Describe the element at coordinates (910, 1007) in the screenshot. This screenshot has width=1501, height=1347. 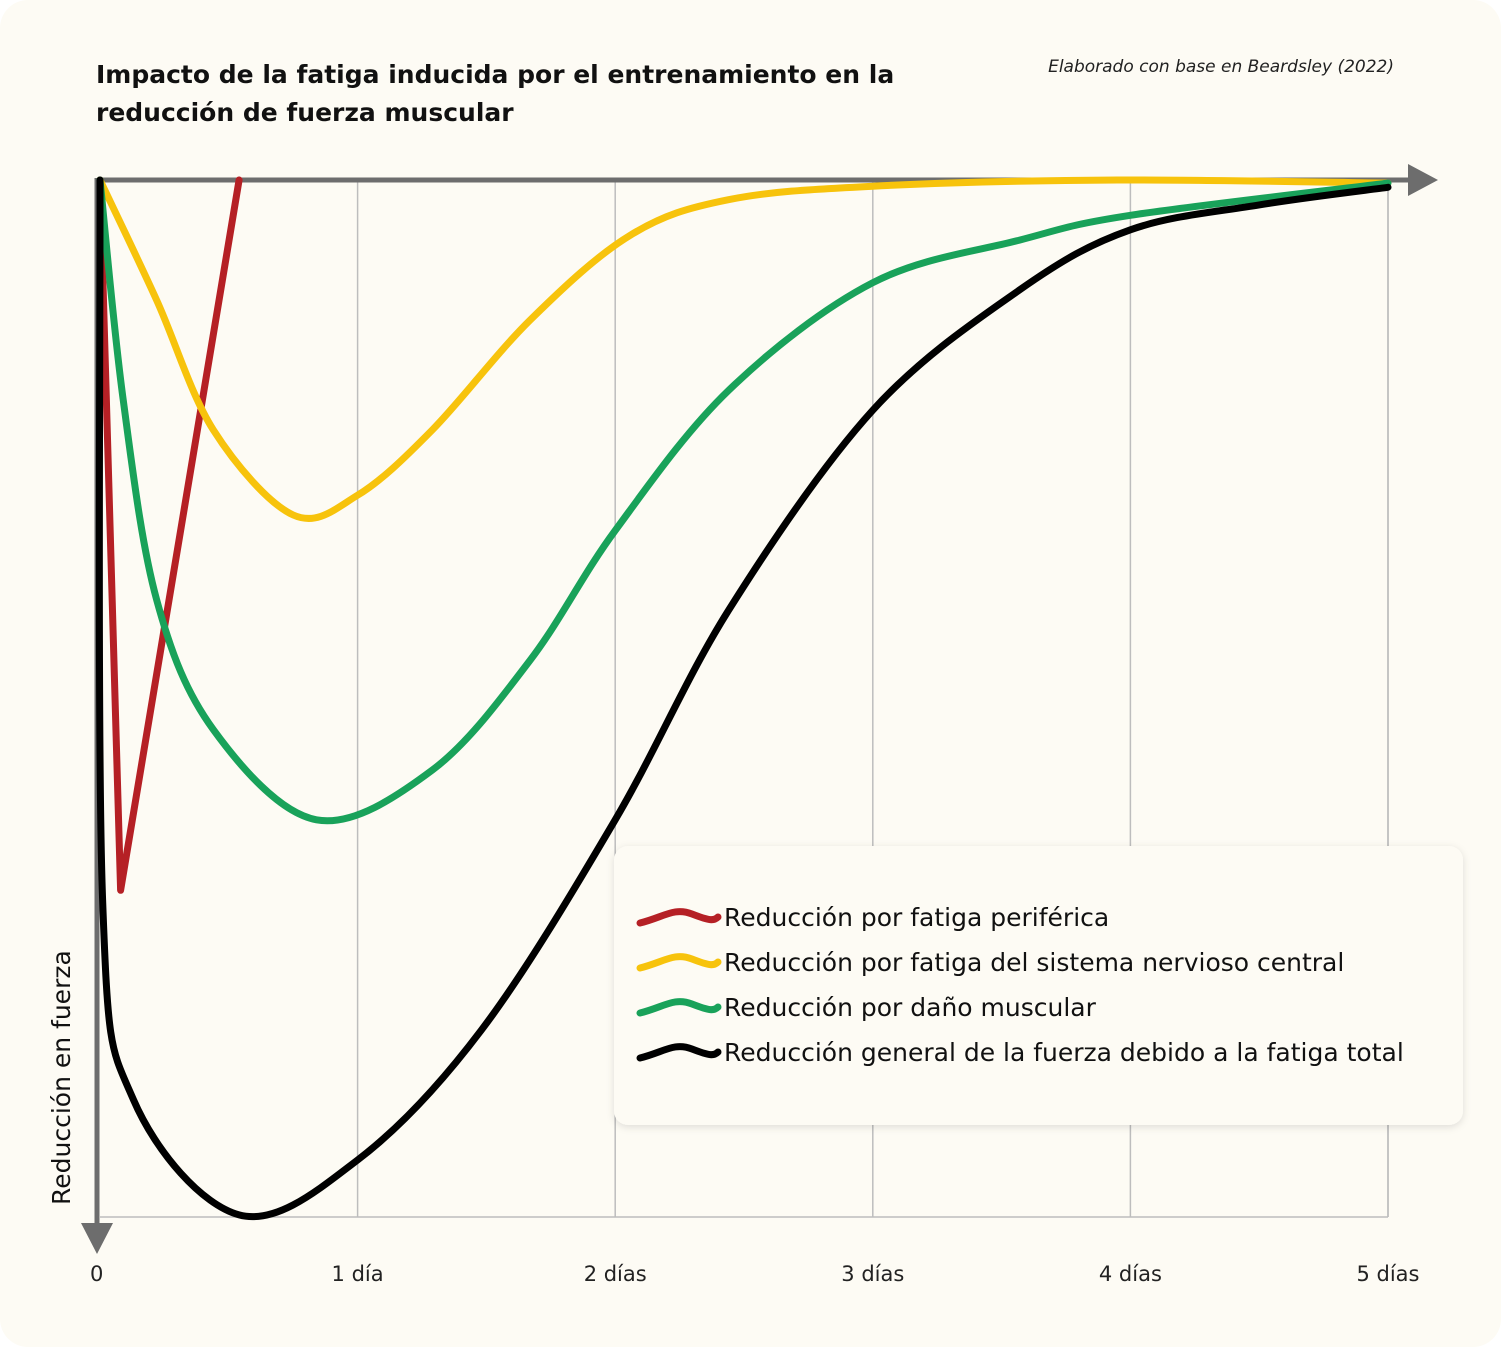
I see `legend-label: Reducción por daño muscular` at that location.